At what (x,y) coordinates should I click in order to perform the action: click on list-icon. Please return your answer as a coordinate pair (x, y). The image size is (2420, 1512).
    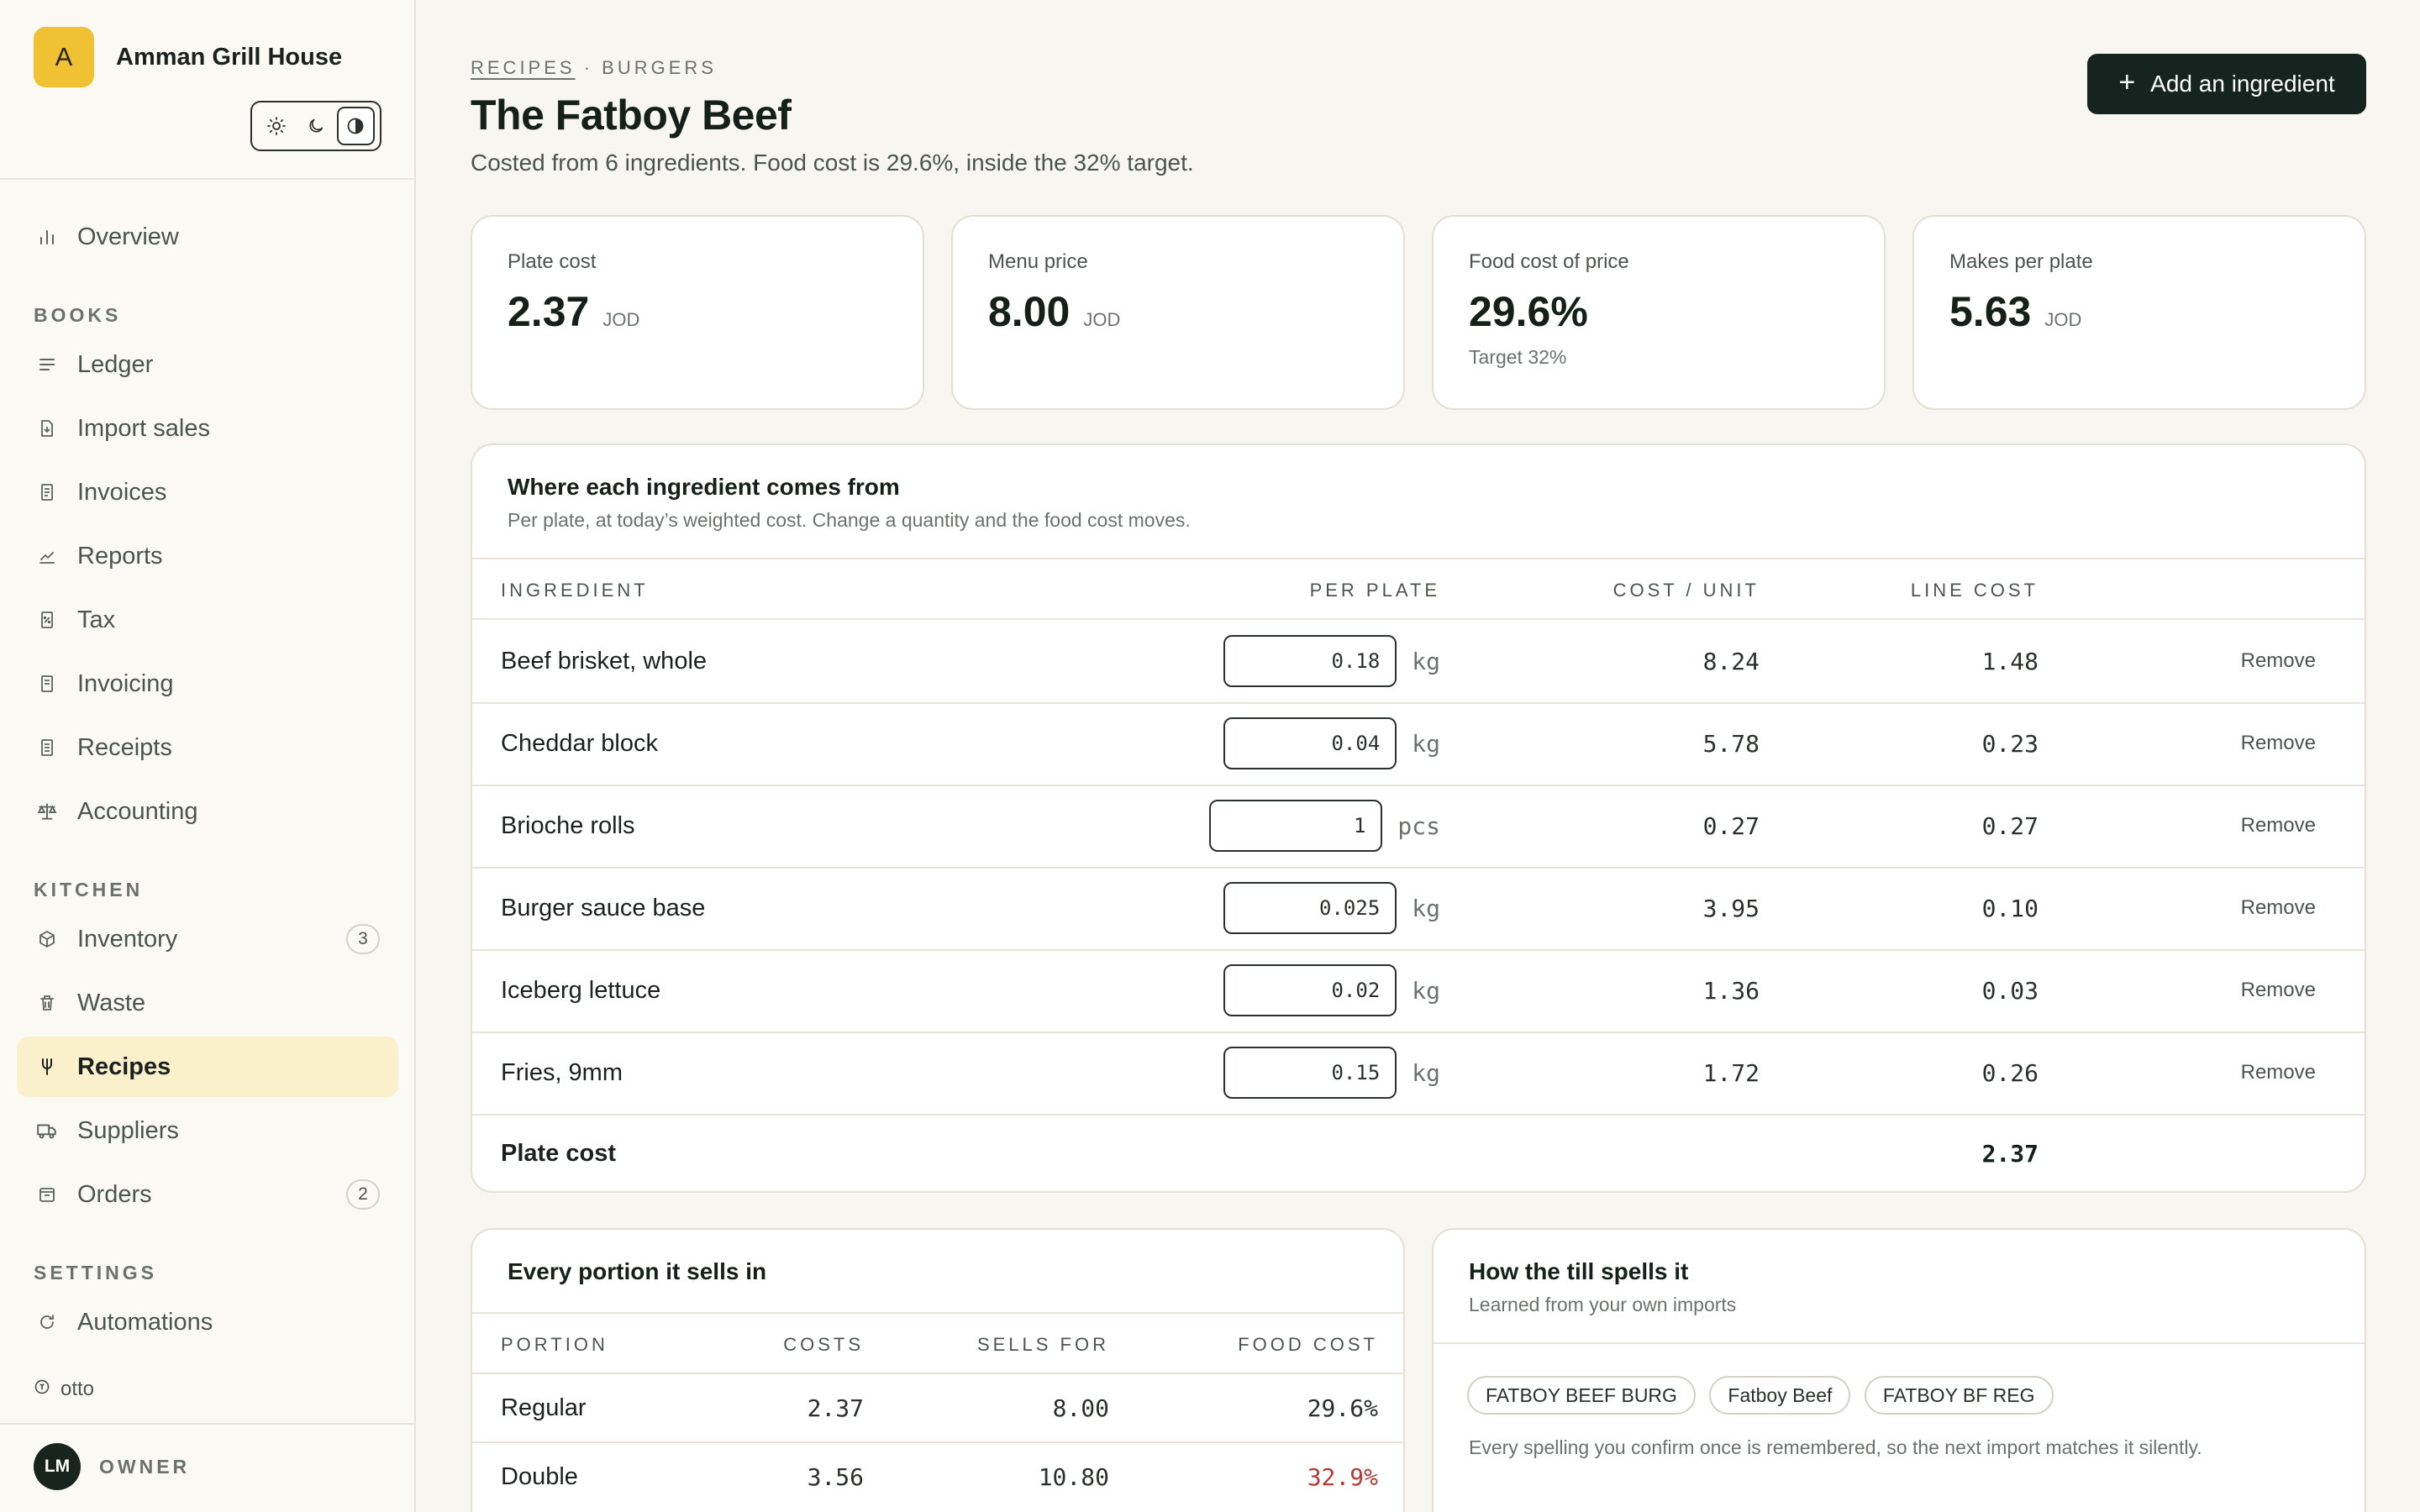
    Looking at the image, I should click on (47, 364).